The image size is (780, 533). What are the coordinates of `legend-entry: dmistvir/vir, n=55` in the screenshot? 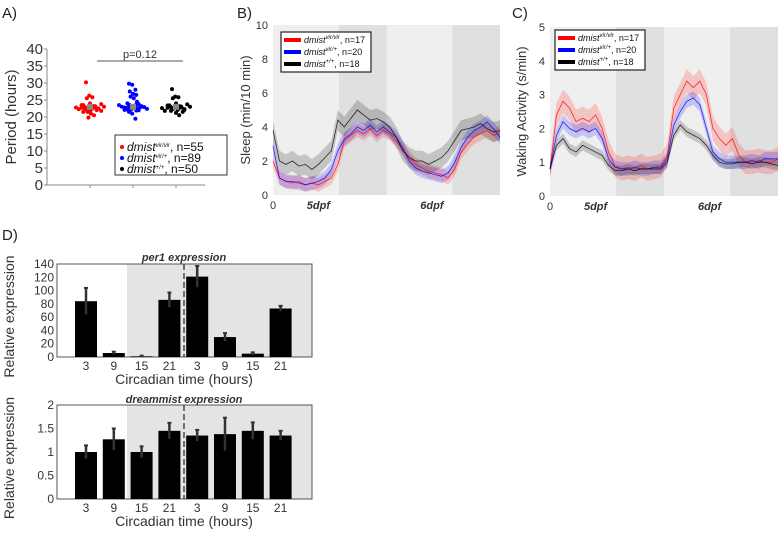 It's located at (165, 147).